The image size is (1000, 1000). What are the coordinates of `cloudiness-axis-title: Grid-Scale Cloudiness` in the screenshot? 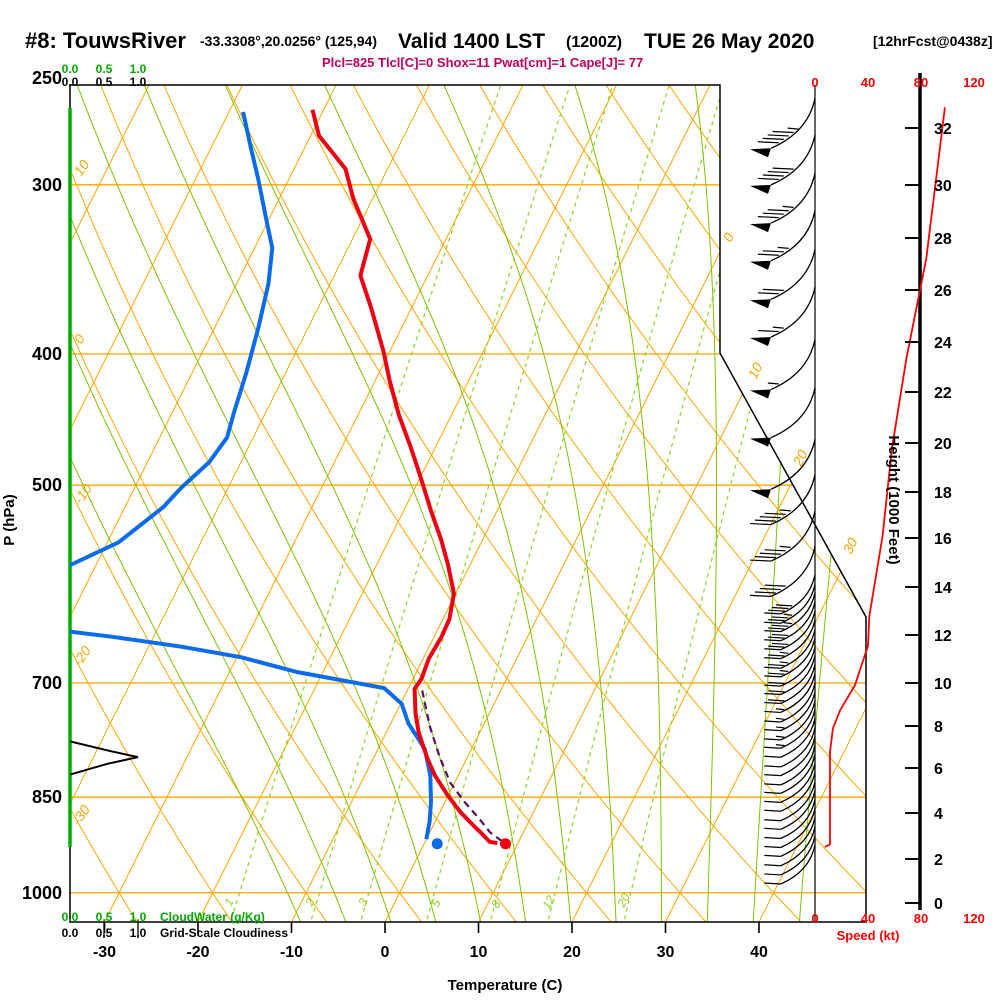 It's located at (224, 933).